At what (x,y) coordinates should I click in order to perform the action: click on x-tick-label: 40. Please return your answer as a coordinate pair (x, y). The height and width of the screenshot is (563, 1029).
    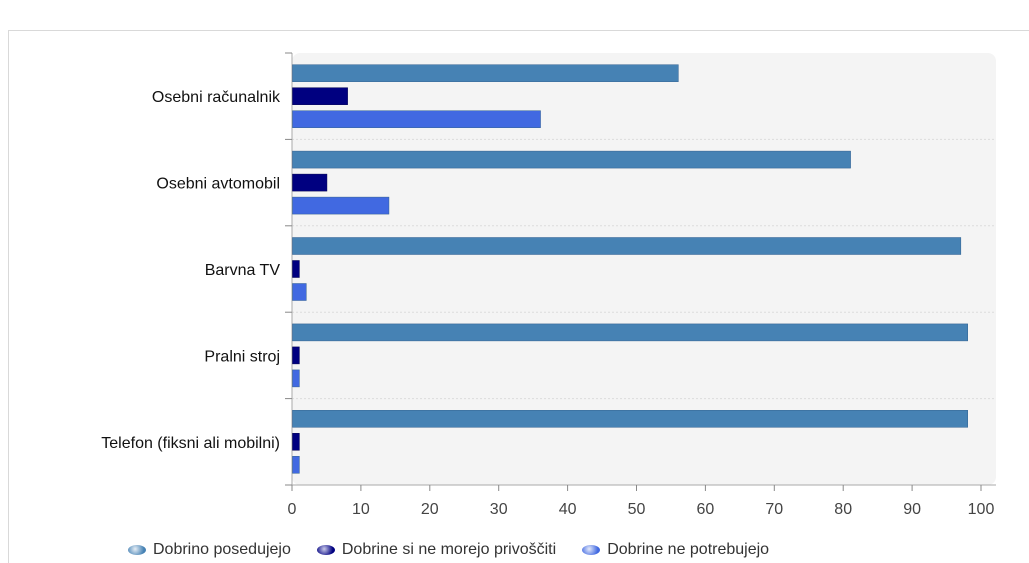
    Looking at the image, I should click on (568, 509).